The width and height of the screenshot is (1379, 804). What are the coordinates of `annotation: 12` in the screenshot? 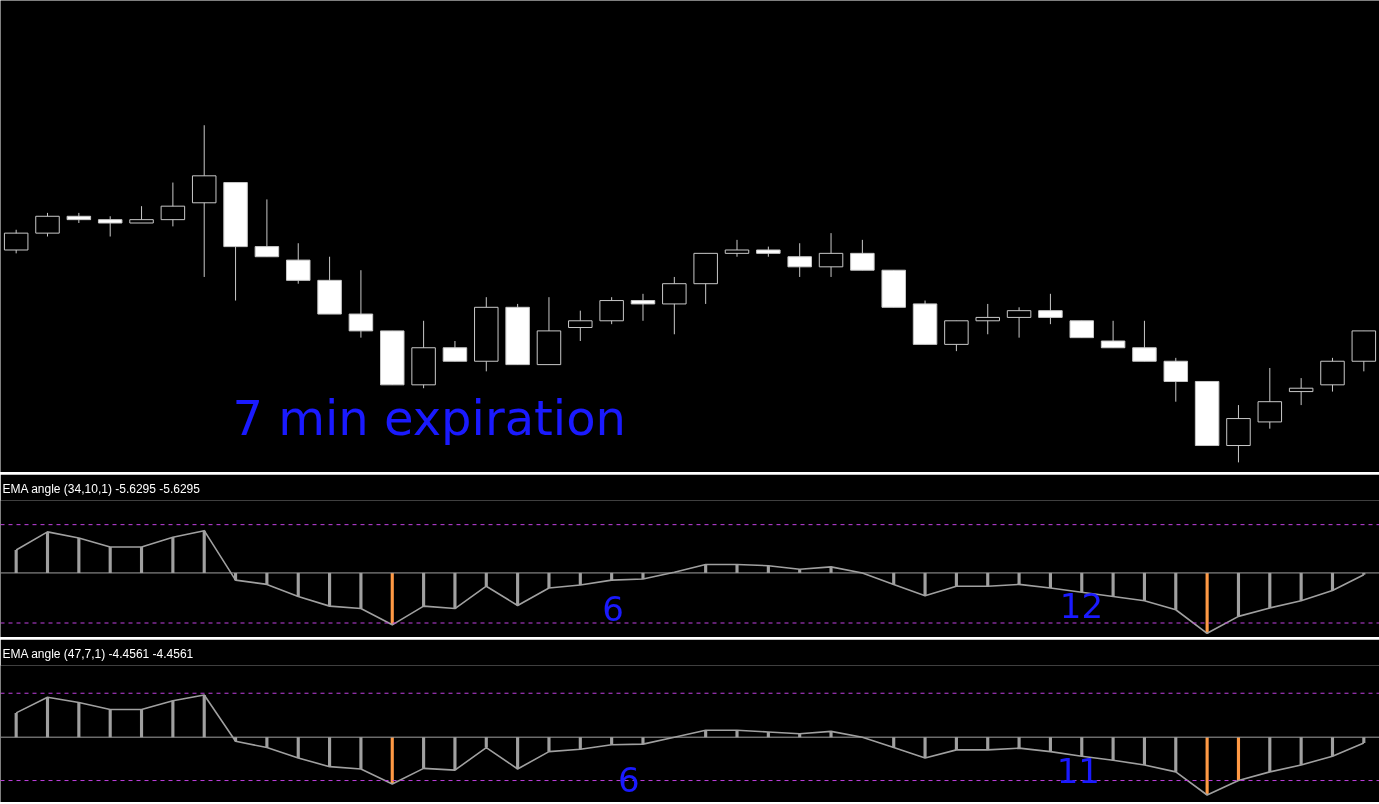 It's located at (1081, 606).